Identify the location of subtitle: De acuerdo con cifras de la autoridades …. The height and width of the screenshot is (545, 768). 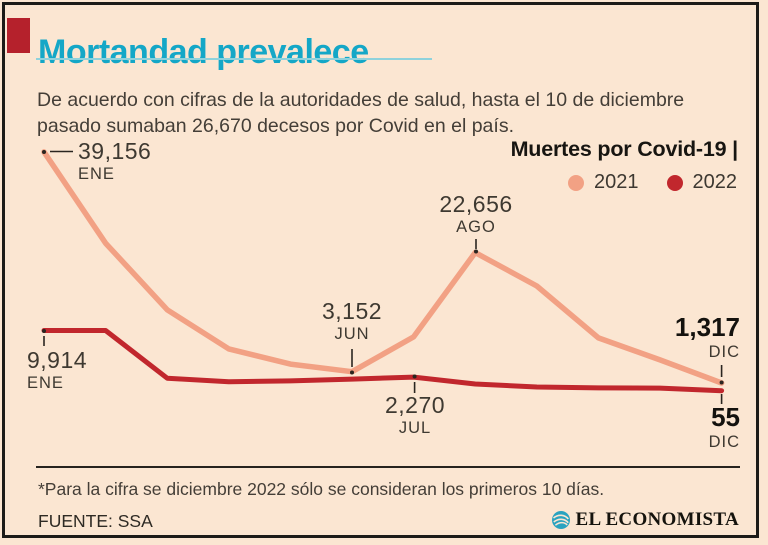
(361, 112).